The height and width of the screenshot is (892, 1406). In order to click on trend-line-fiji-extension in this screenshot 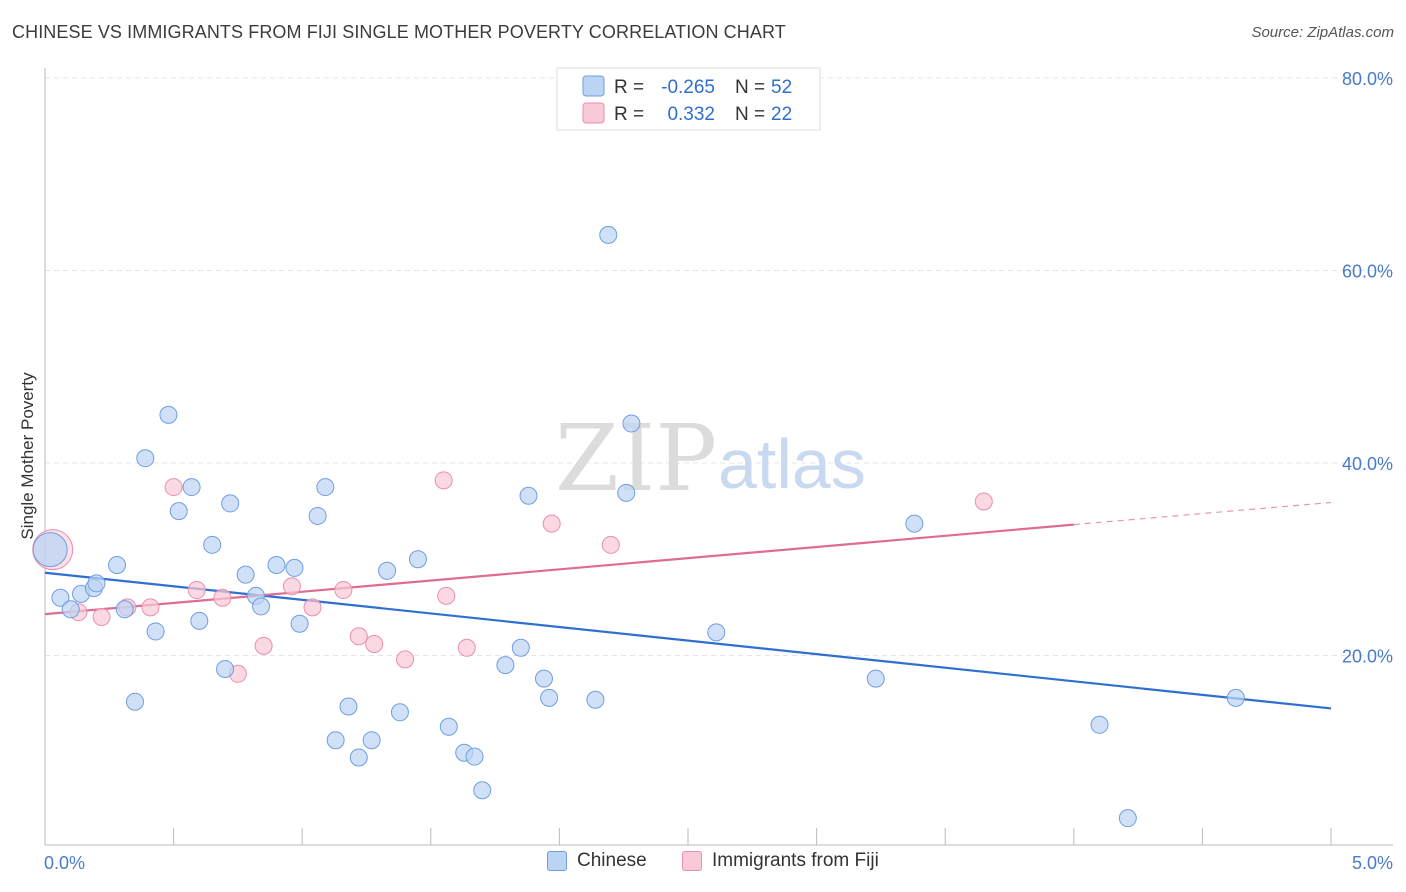, I will do `click(1202, 513)`.